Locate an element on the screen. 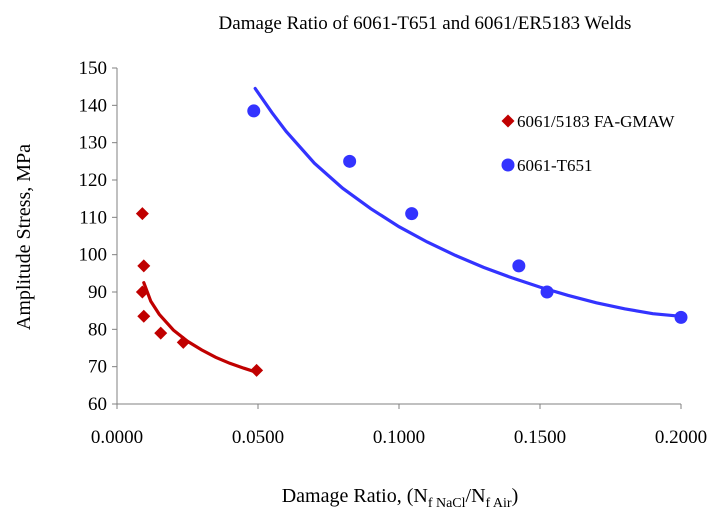  y-tick-label: 130 is located at coordinates (93, 143).